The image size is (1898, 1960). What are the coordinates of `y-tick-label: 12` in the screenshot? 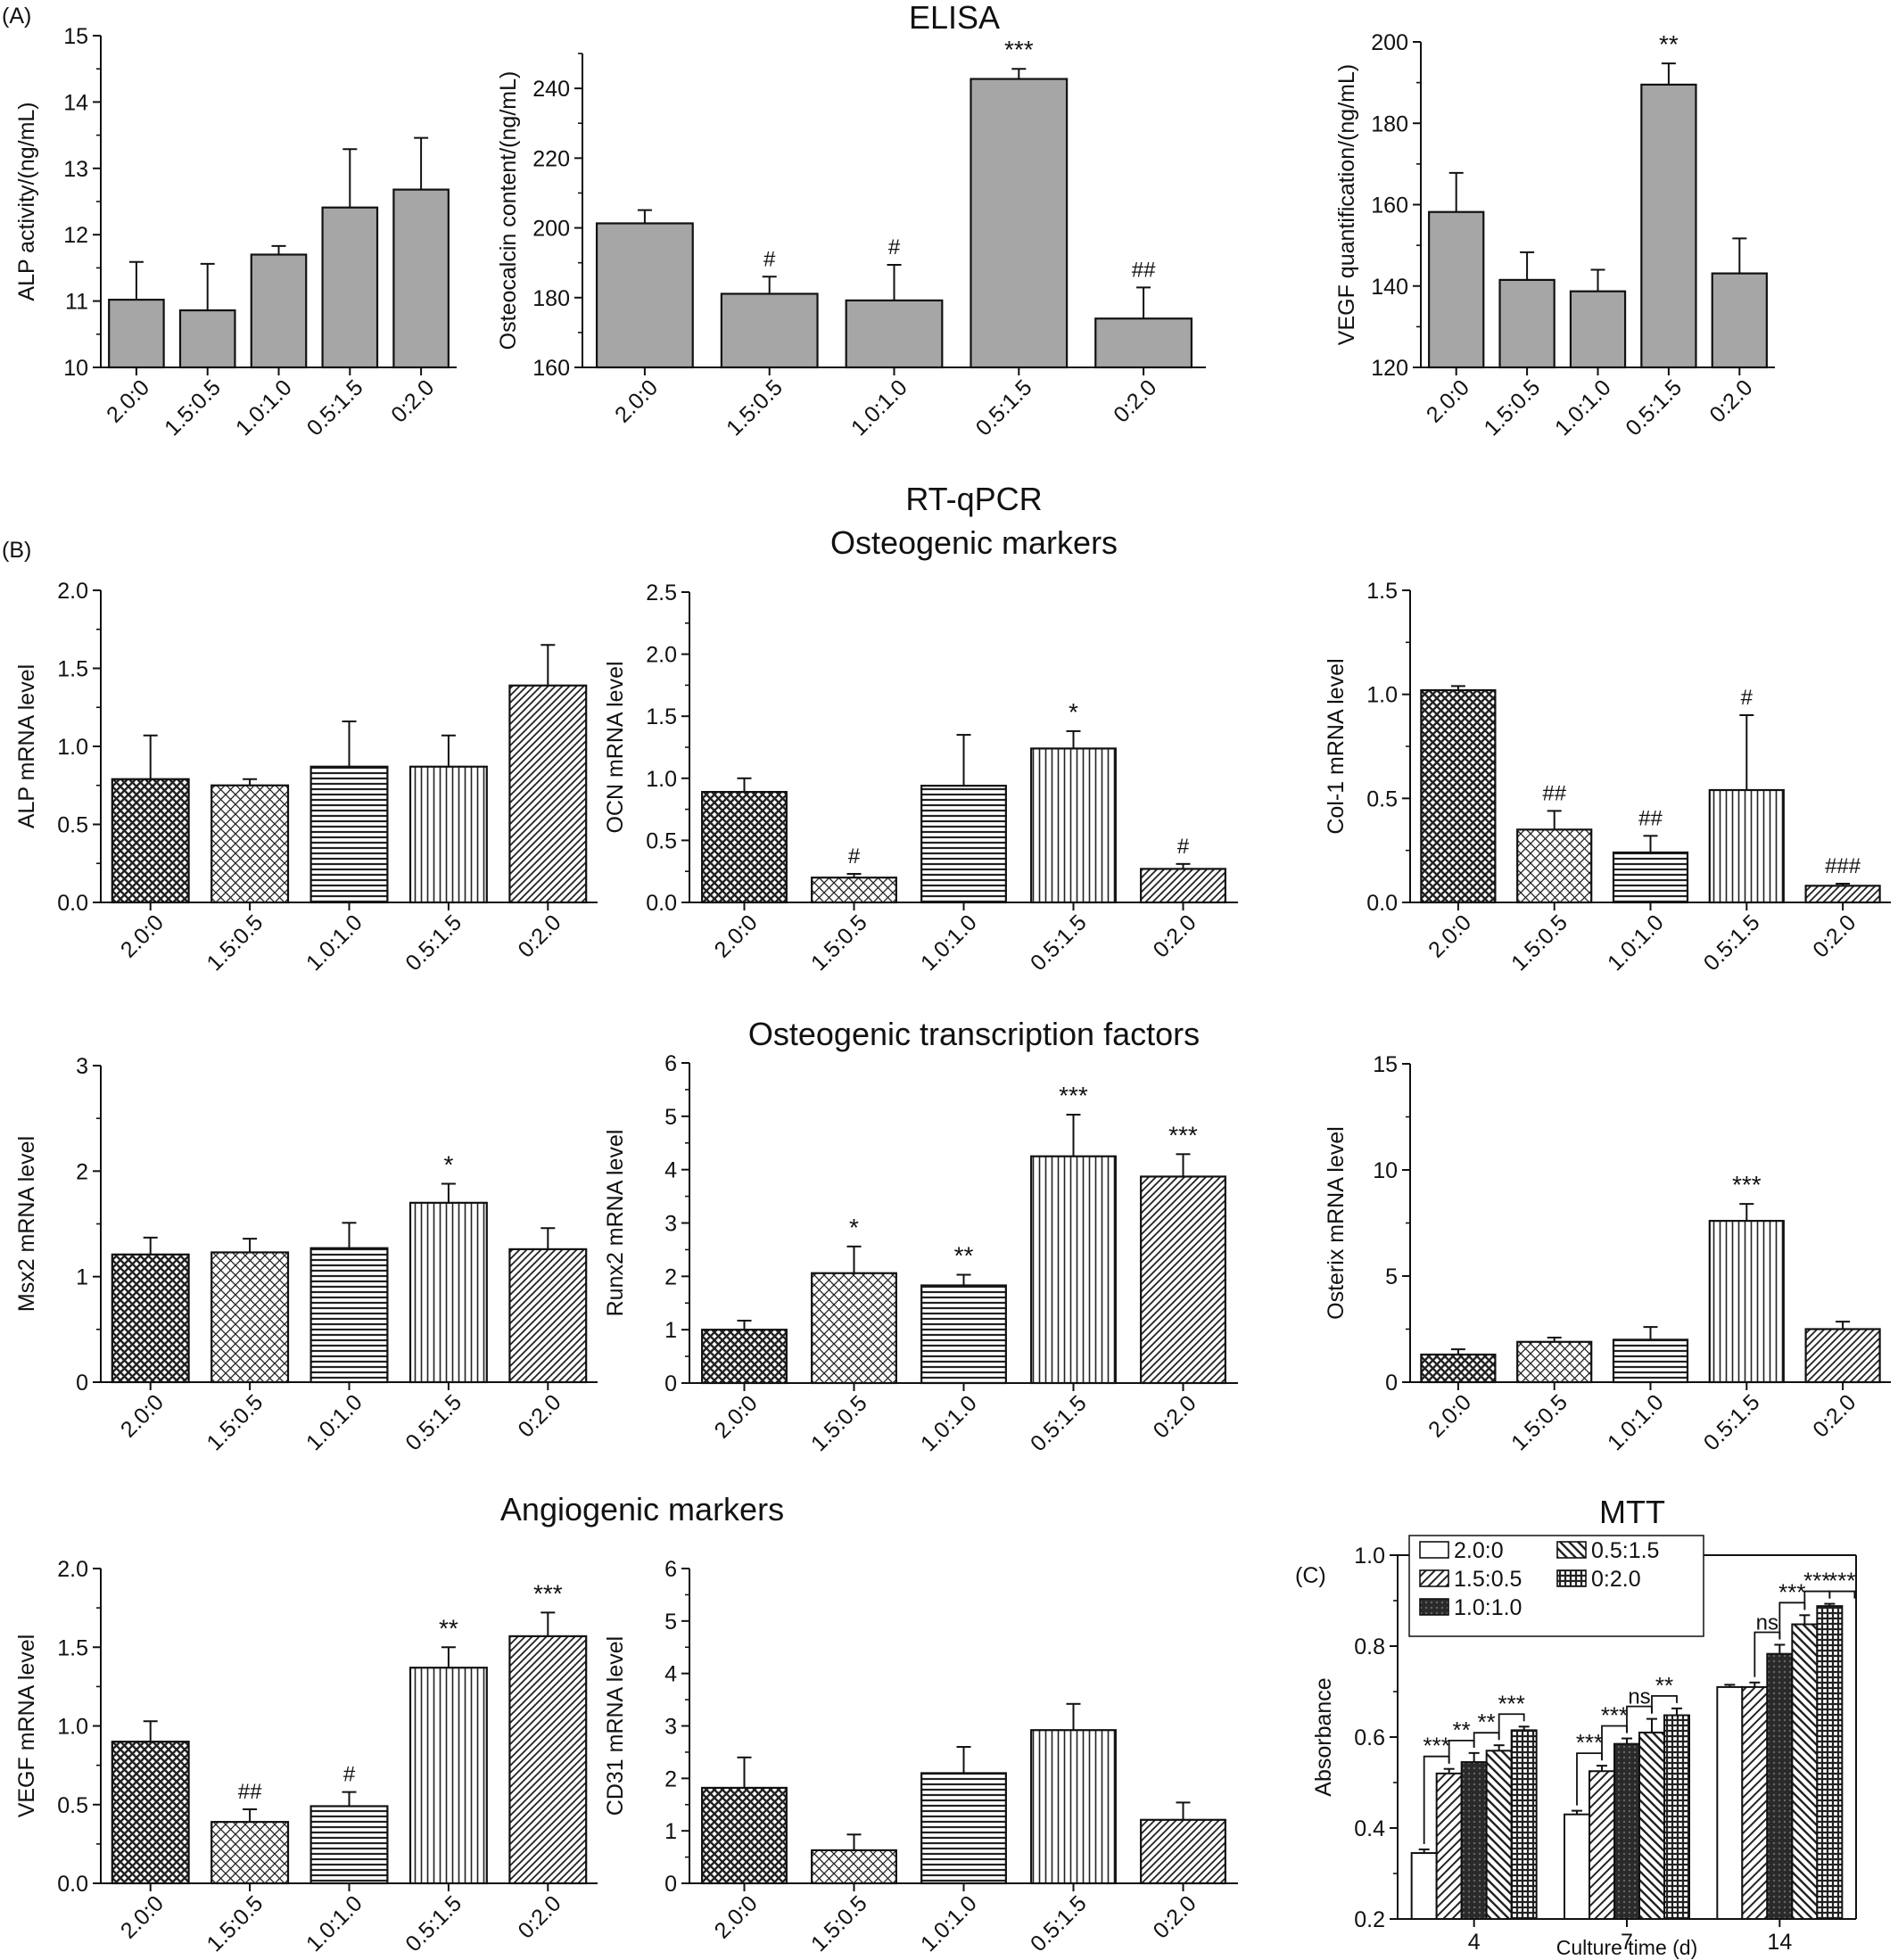 It's located at (75, 236).